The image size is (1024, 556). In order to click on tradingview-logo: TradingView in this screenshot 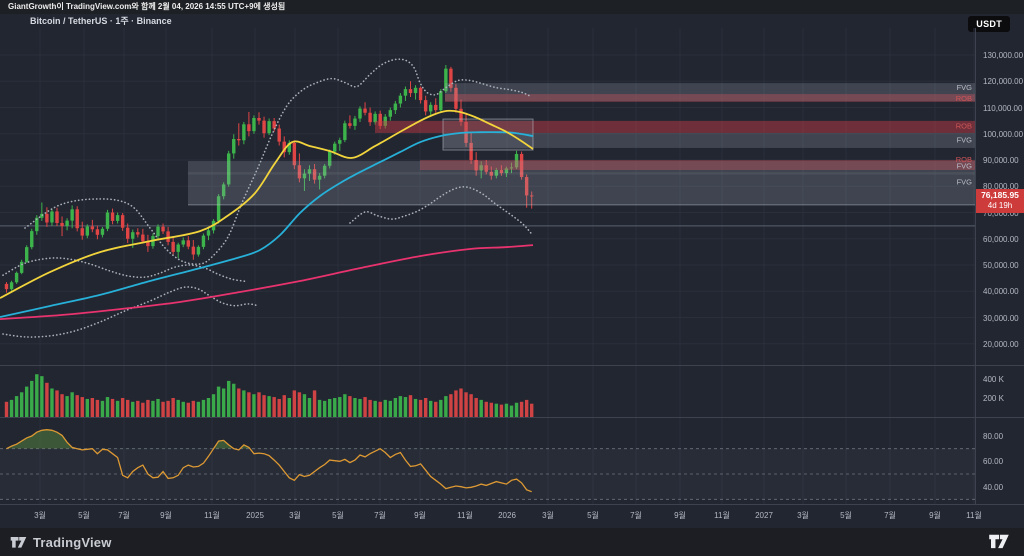, I will do `click(61, 542)`.